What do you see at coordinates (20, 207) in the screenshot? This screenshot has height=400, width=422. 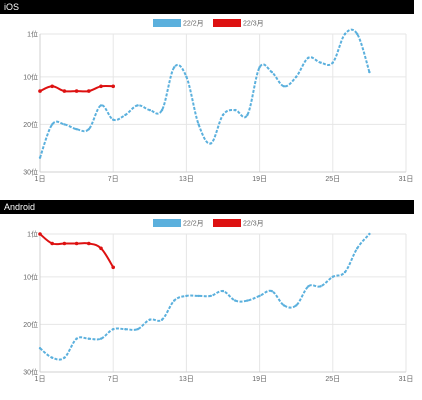 I see `android-chart-title: Android` at bounding box center [20, 207].